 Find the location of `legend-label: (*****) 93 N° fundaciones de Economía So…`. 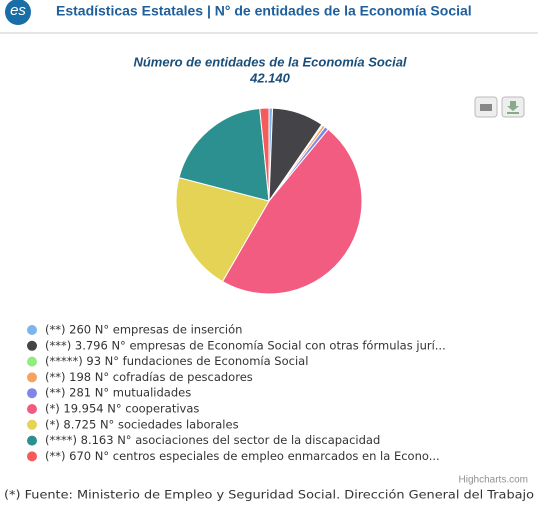

legend-label: (*****) 93 N° fundaciones de Economía So… is located at coordinates (176, 361).